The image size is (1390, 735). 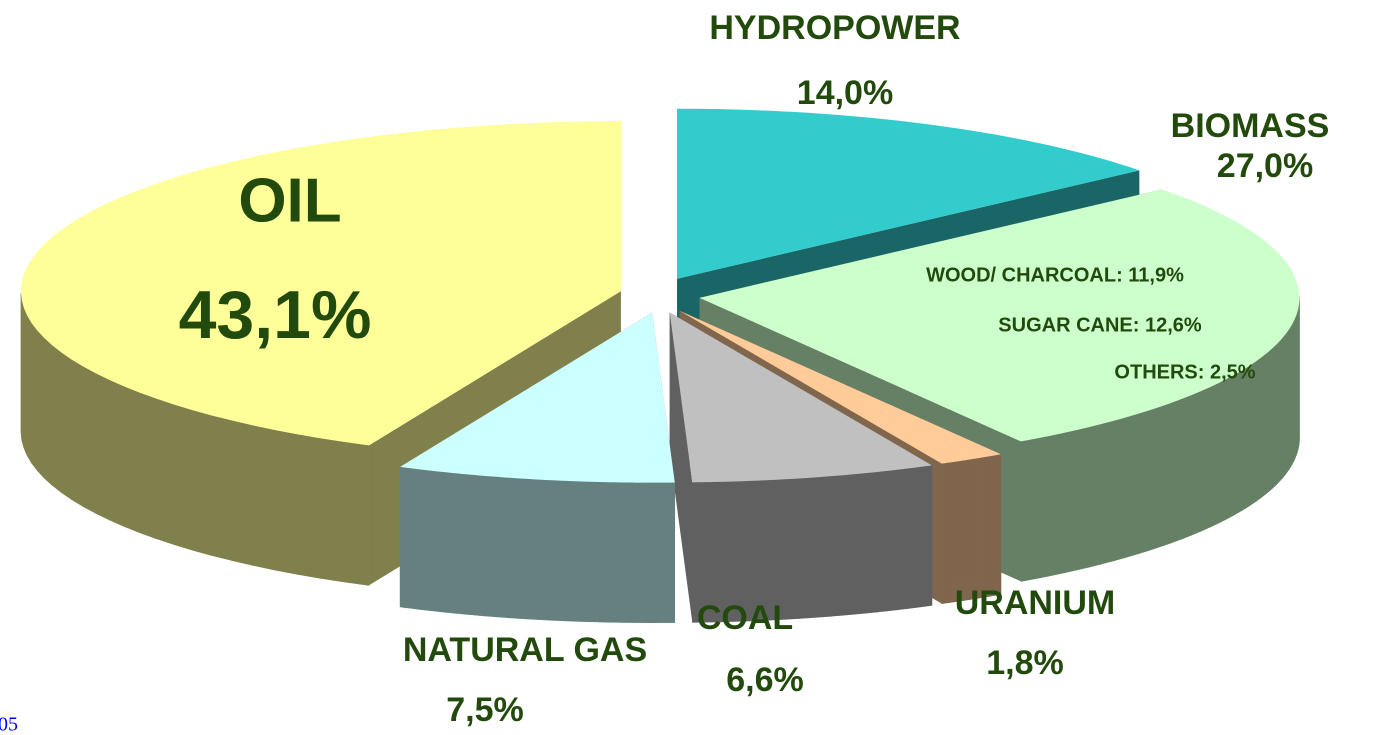 What do you see at coordinates (1025, 663) in the screenshot?
I see `value-label: 1,8%` at bounding box center [1025, 663].